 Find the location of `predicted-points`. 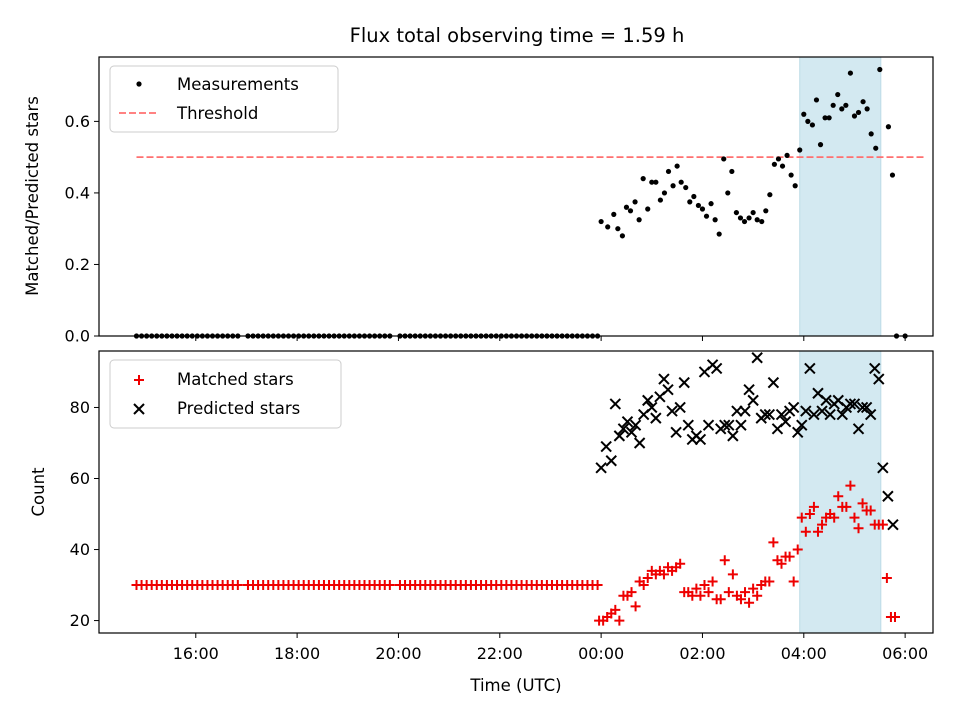

predicted-points is located at coordinates (747, 441).